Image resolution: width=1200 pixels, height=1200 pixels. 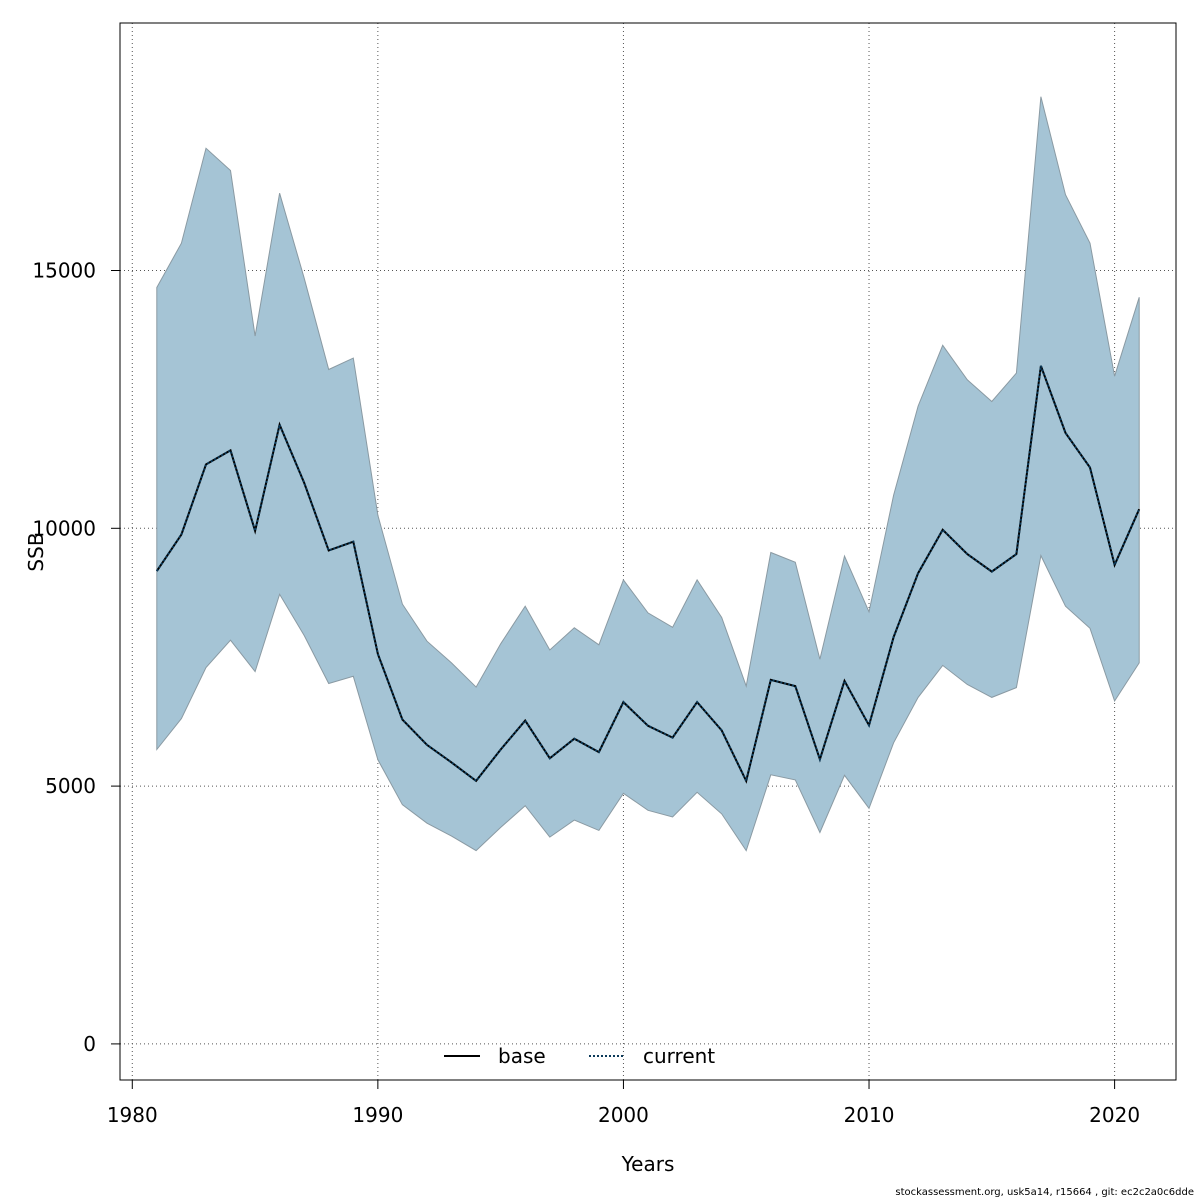 I want to click on x-tick-label: 2020, so click(x=1114, y=1115).